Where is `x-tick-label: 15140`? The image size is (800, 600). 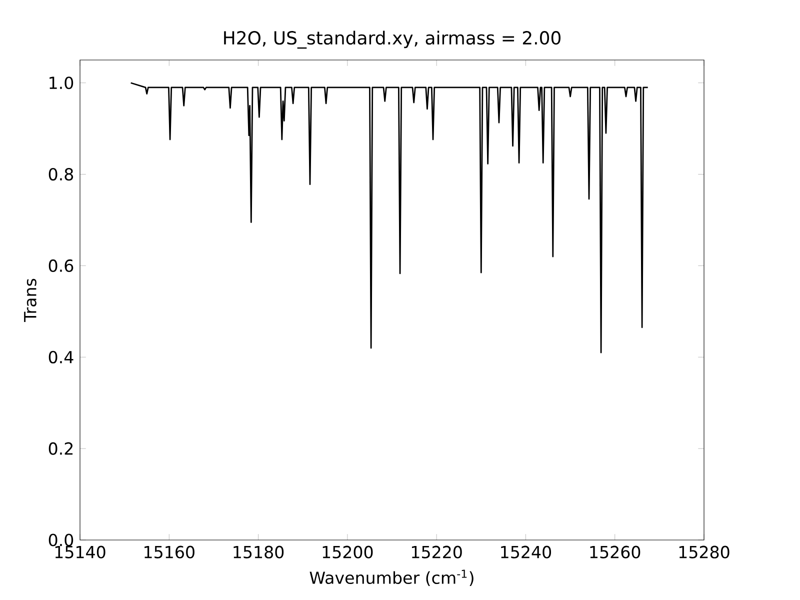 x-tick-label: 15140 is located at coordinates (80, 552).